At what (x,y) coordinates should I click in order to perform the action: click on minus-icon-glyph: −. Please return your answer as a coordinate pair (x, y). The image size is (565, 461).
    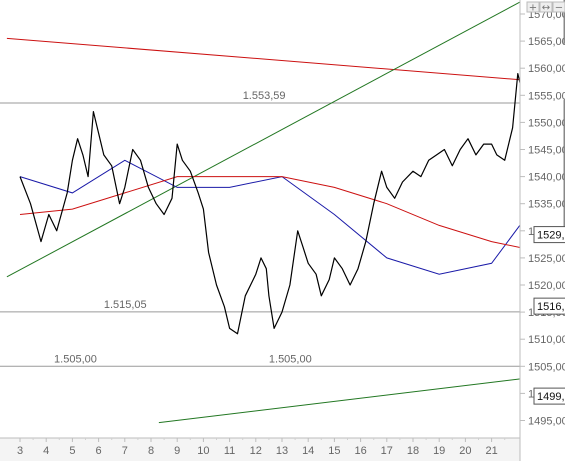
    Looking at the image, I should click on (559, 8).